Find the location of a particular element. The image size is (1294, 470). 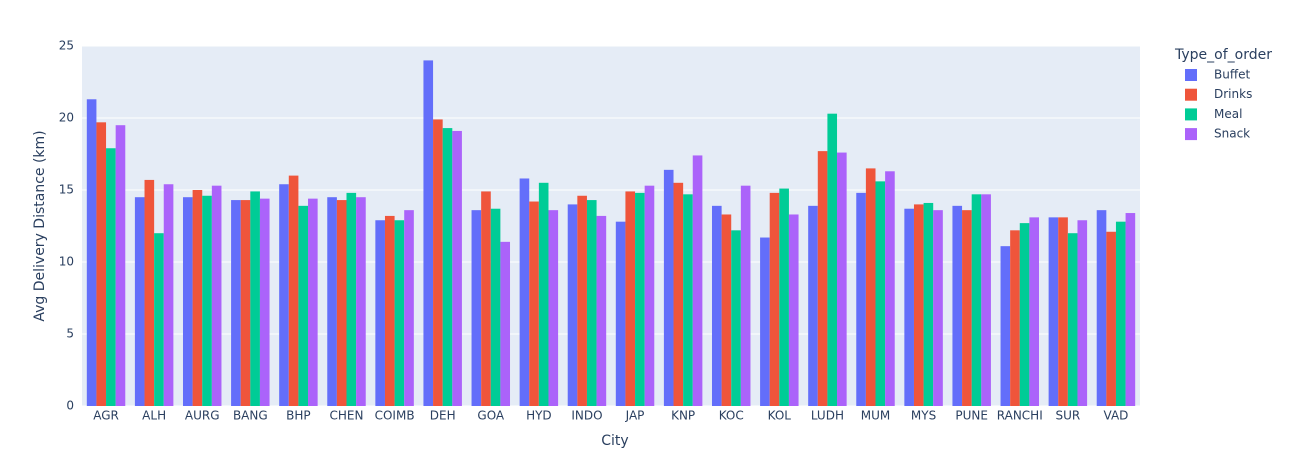

x-tick-label: MYS is located at coordinates (923, 416).